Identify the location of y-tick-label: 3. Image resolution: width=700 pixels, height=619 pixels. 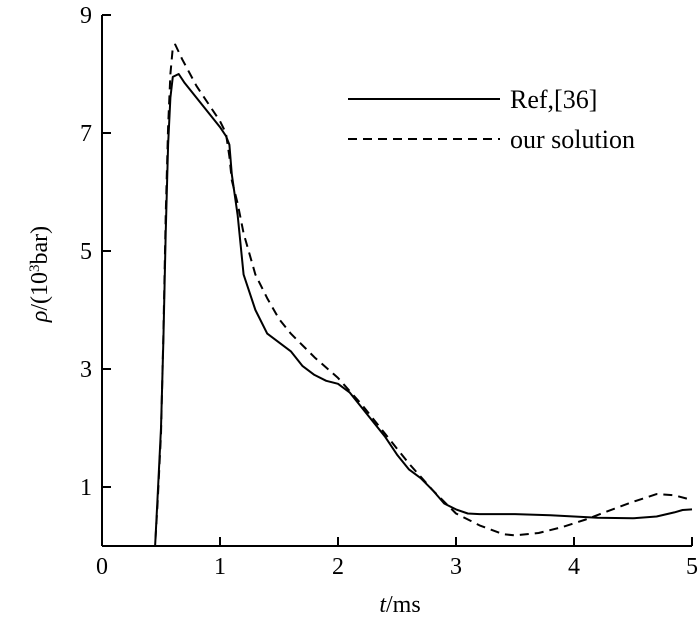
(86, 370).